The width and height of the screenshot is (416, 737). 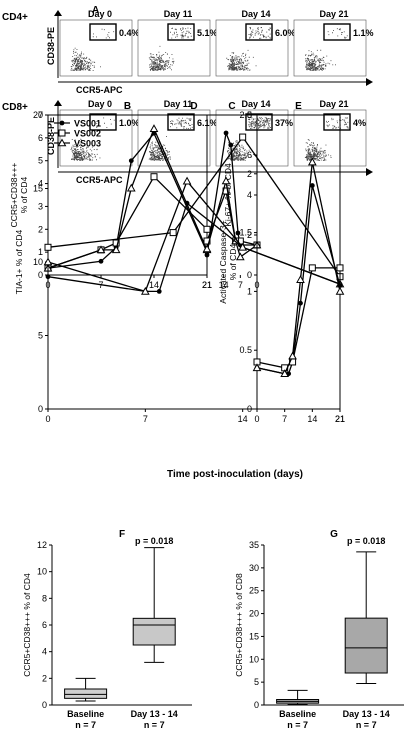 What do you see at coordinates (239, 625) in the screenshot?
I see `y-axis-label: CCR5+CD38+++ % of CD8` at bounding box center [239, 625].